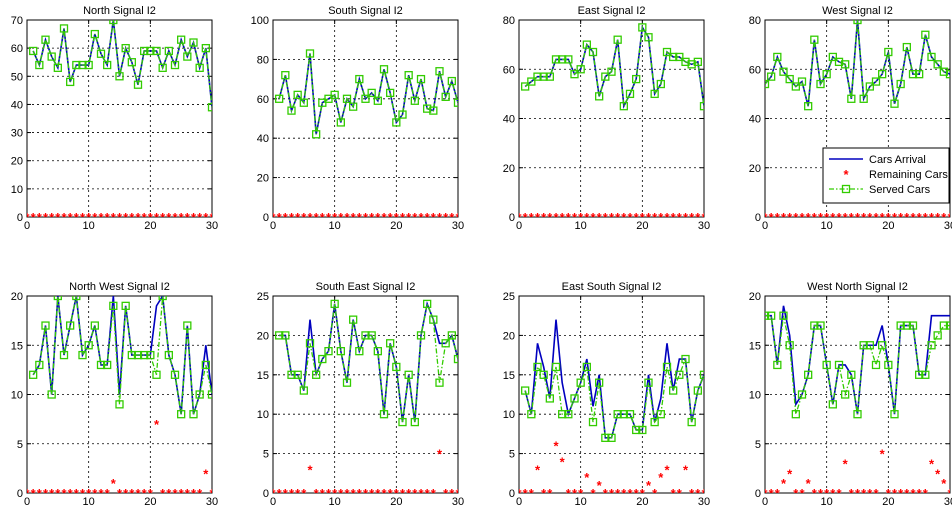 The image size is (952, 513). Describe the element at coordinates (509, 70) in the screenshot. I see `y-tick-label: 60` at that location.